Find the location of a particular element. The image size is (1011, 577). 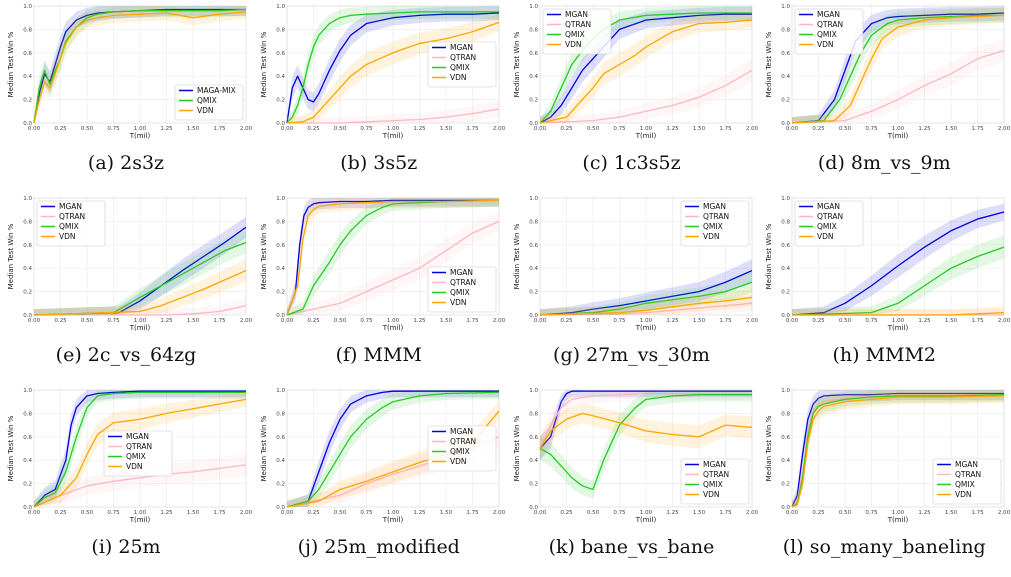

x-tick-label: 1.50 is located at coordinates (698, 513).